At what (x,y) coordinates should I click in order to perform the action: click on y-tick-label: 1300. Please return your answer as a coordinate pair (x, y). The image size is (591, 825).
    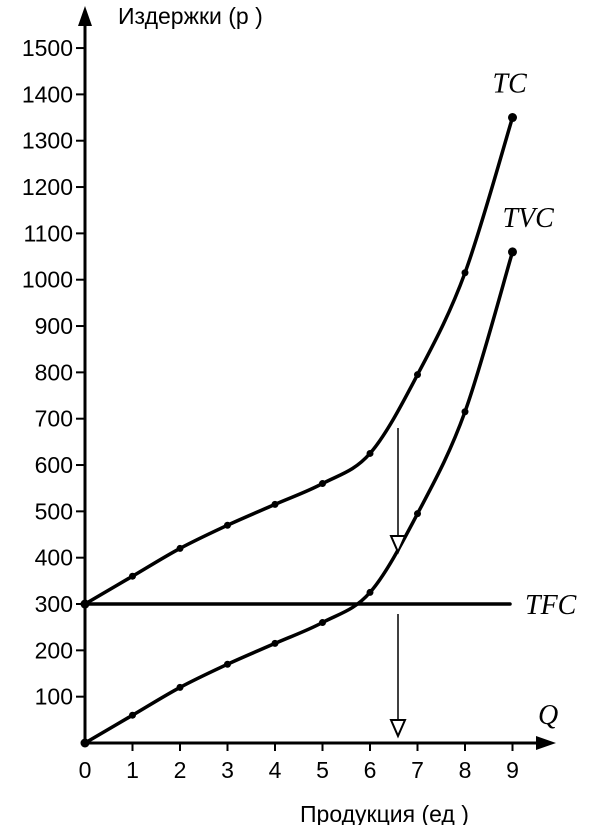
    Looking at the image, I should click on (47, 141).